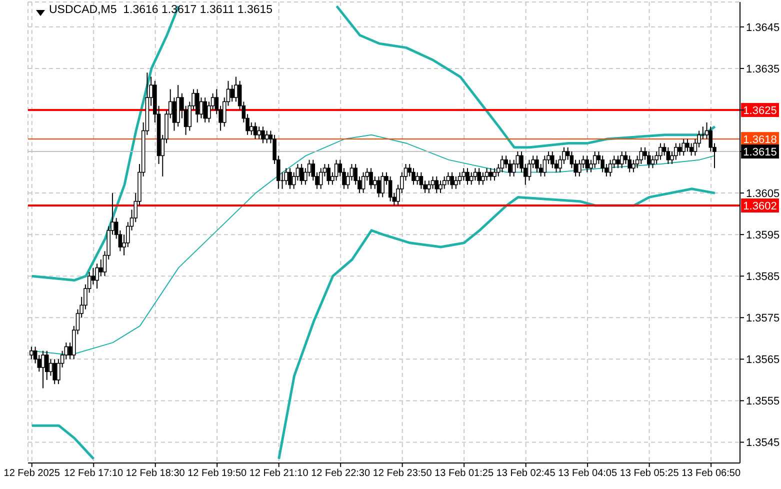  I want to click on x-tick-label: 13 Feb 01:25, so click(464, 474).